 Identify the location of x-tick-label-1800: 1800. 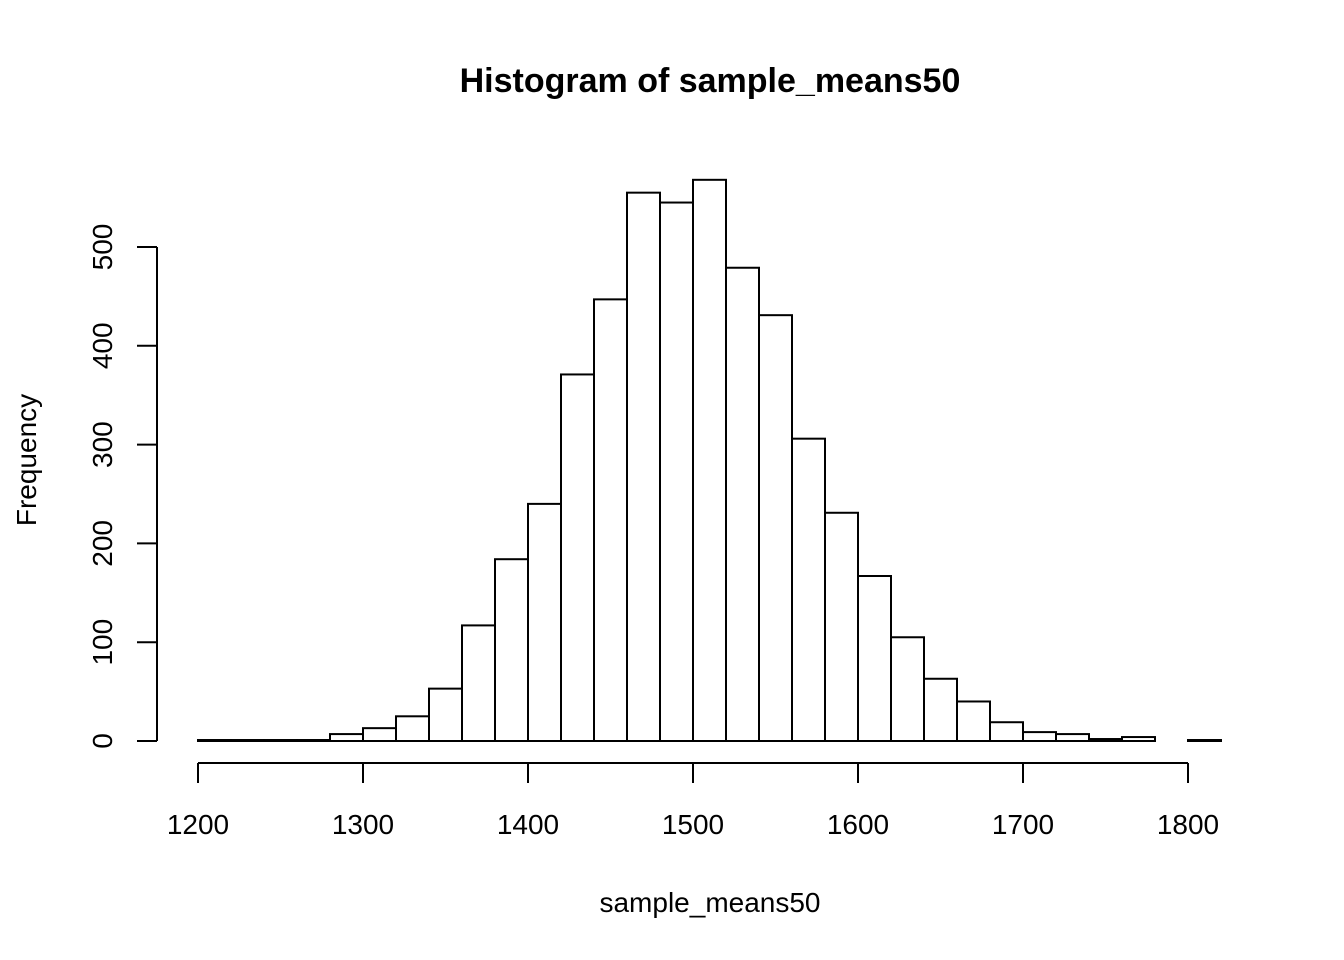
(1188, 824).